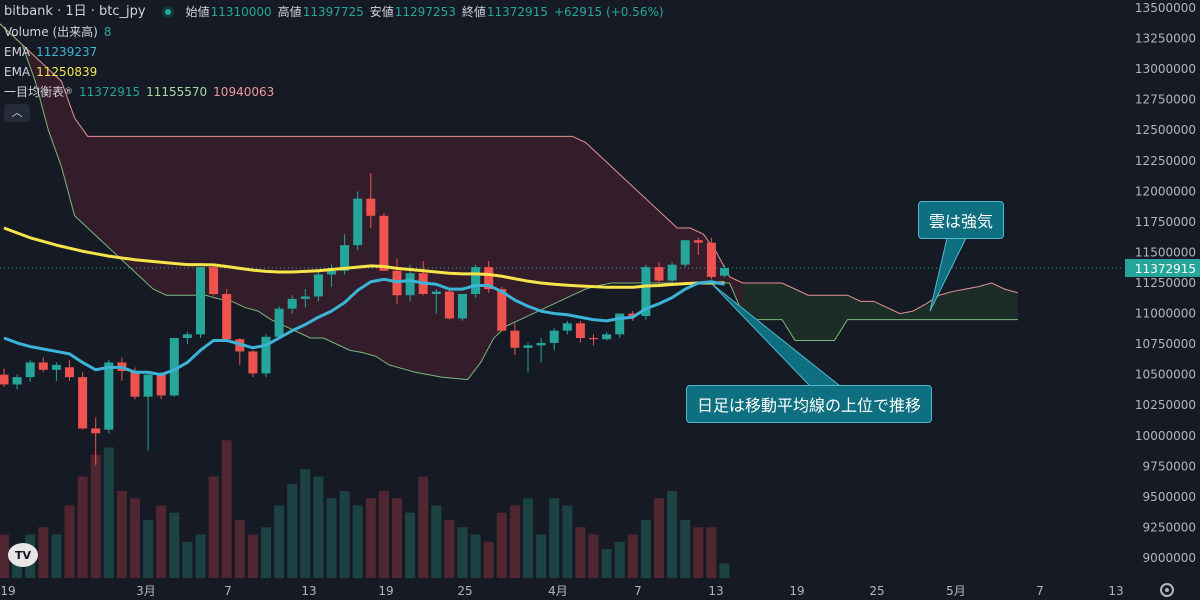  Describe the element at coordinates (241, 12) in the screenshot. I see `open-value: 11310000` at that location.